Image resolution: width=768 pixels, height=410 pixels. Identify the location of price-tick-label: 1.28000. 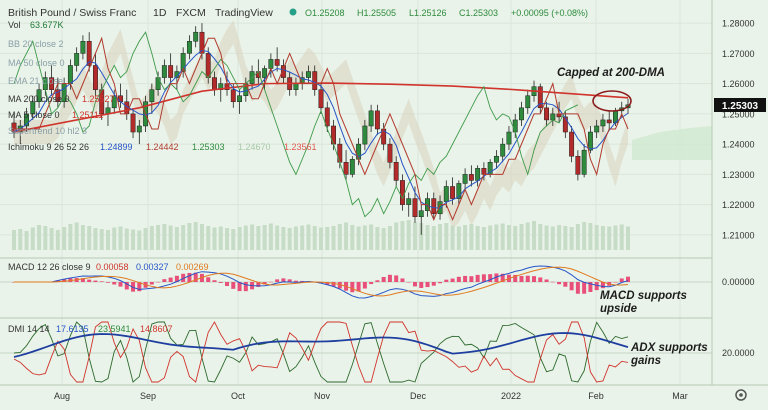
(738, 24).